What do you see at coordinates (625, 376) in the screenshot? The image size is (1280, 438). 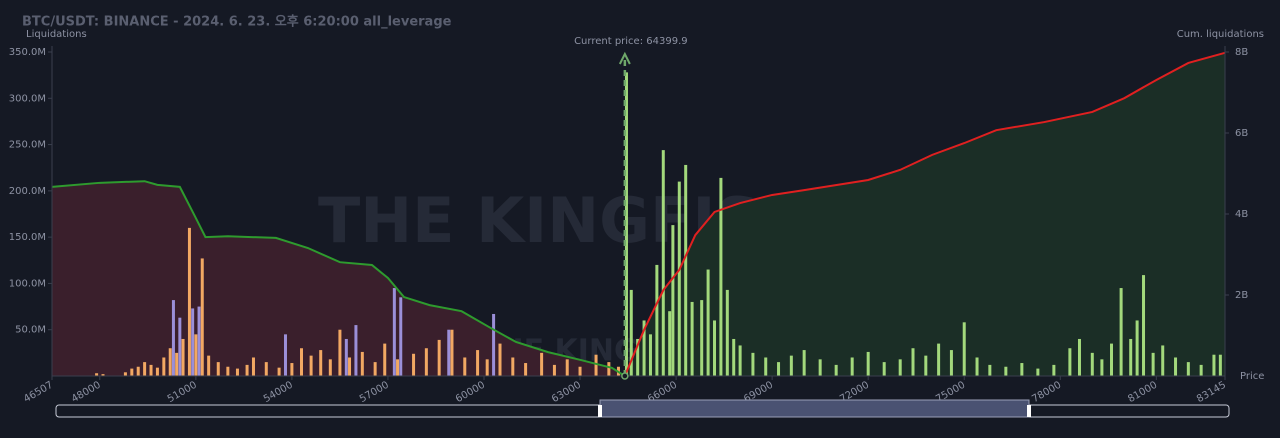 I see `current-price-dot` at bounding box center [625, 376].